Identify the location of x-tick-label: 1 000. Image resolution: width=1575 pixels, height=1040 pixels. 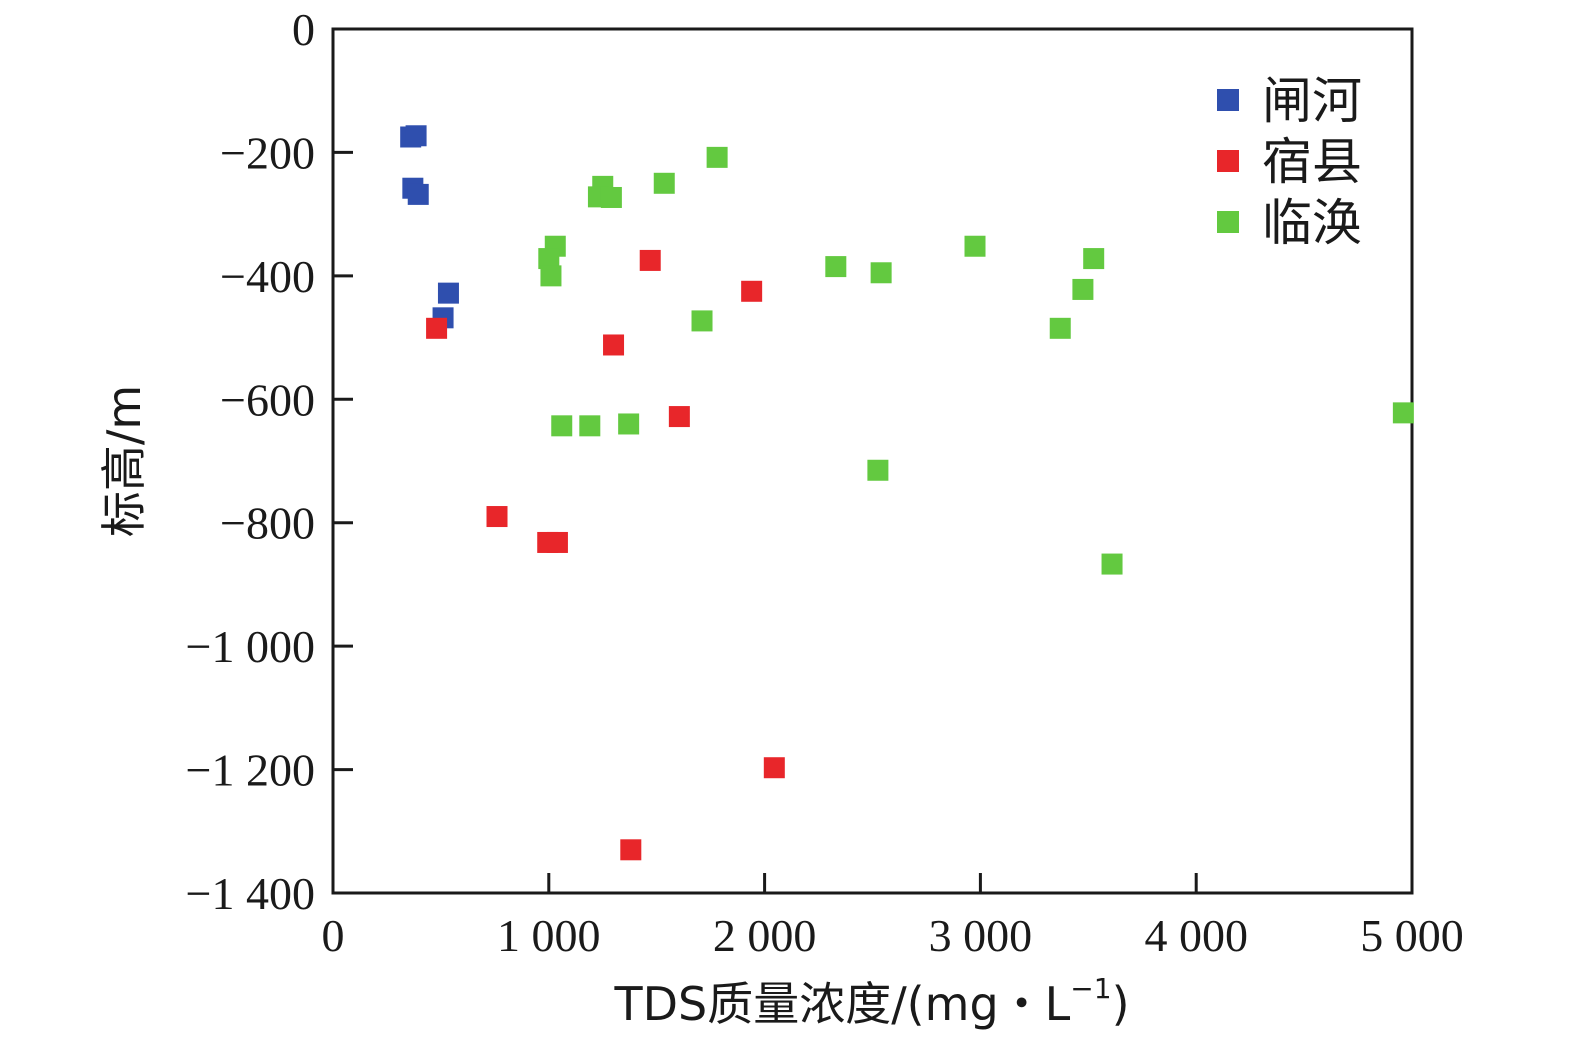
(549, 935).